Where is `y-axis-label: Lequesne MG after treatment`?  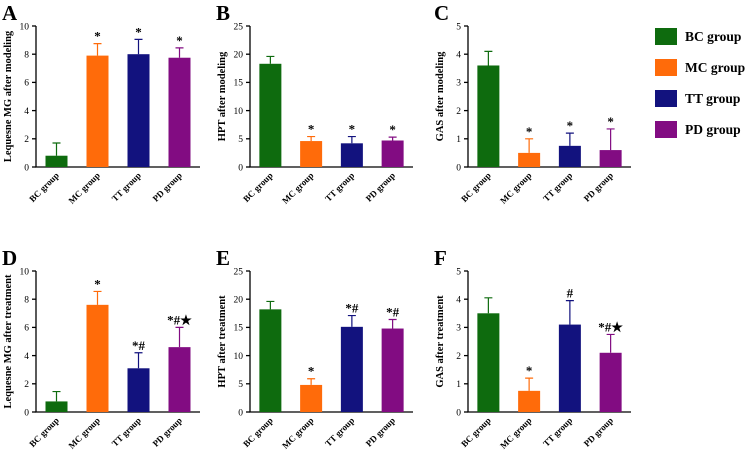 y-axis-label: Lequesne MG after treatment is located at coordinates (8, 341).